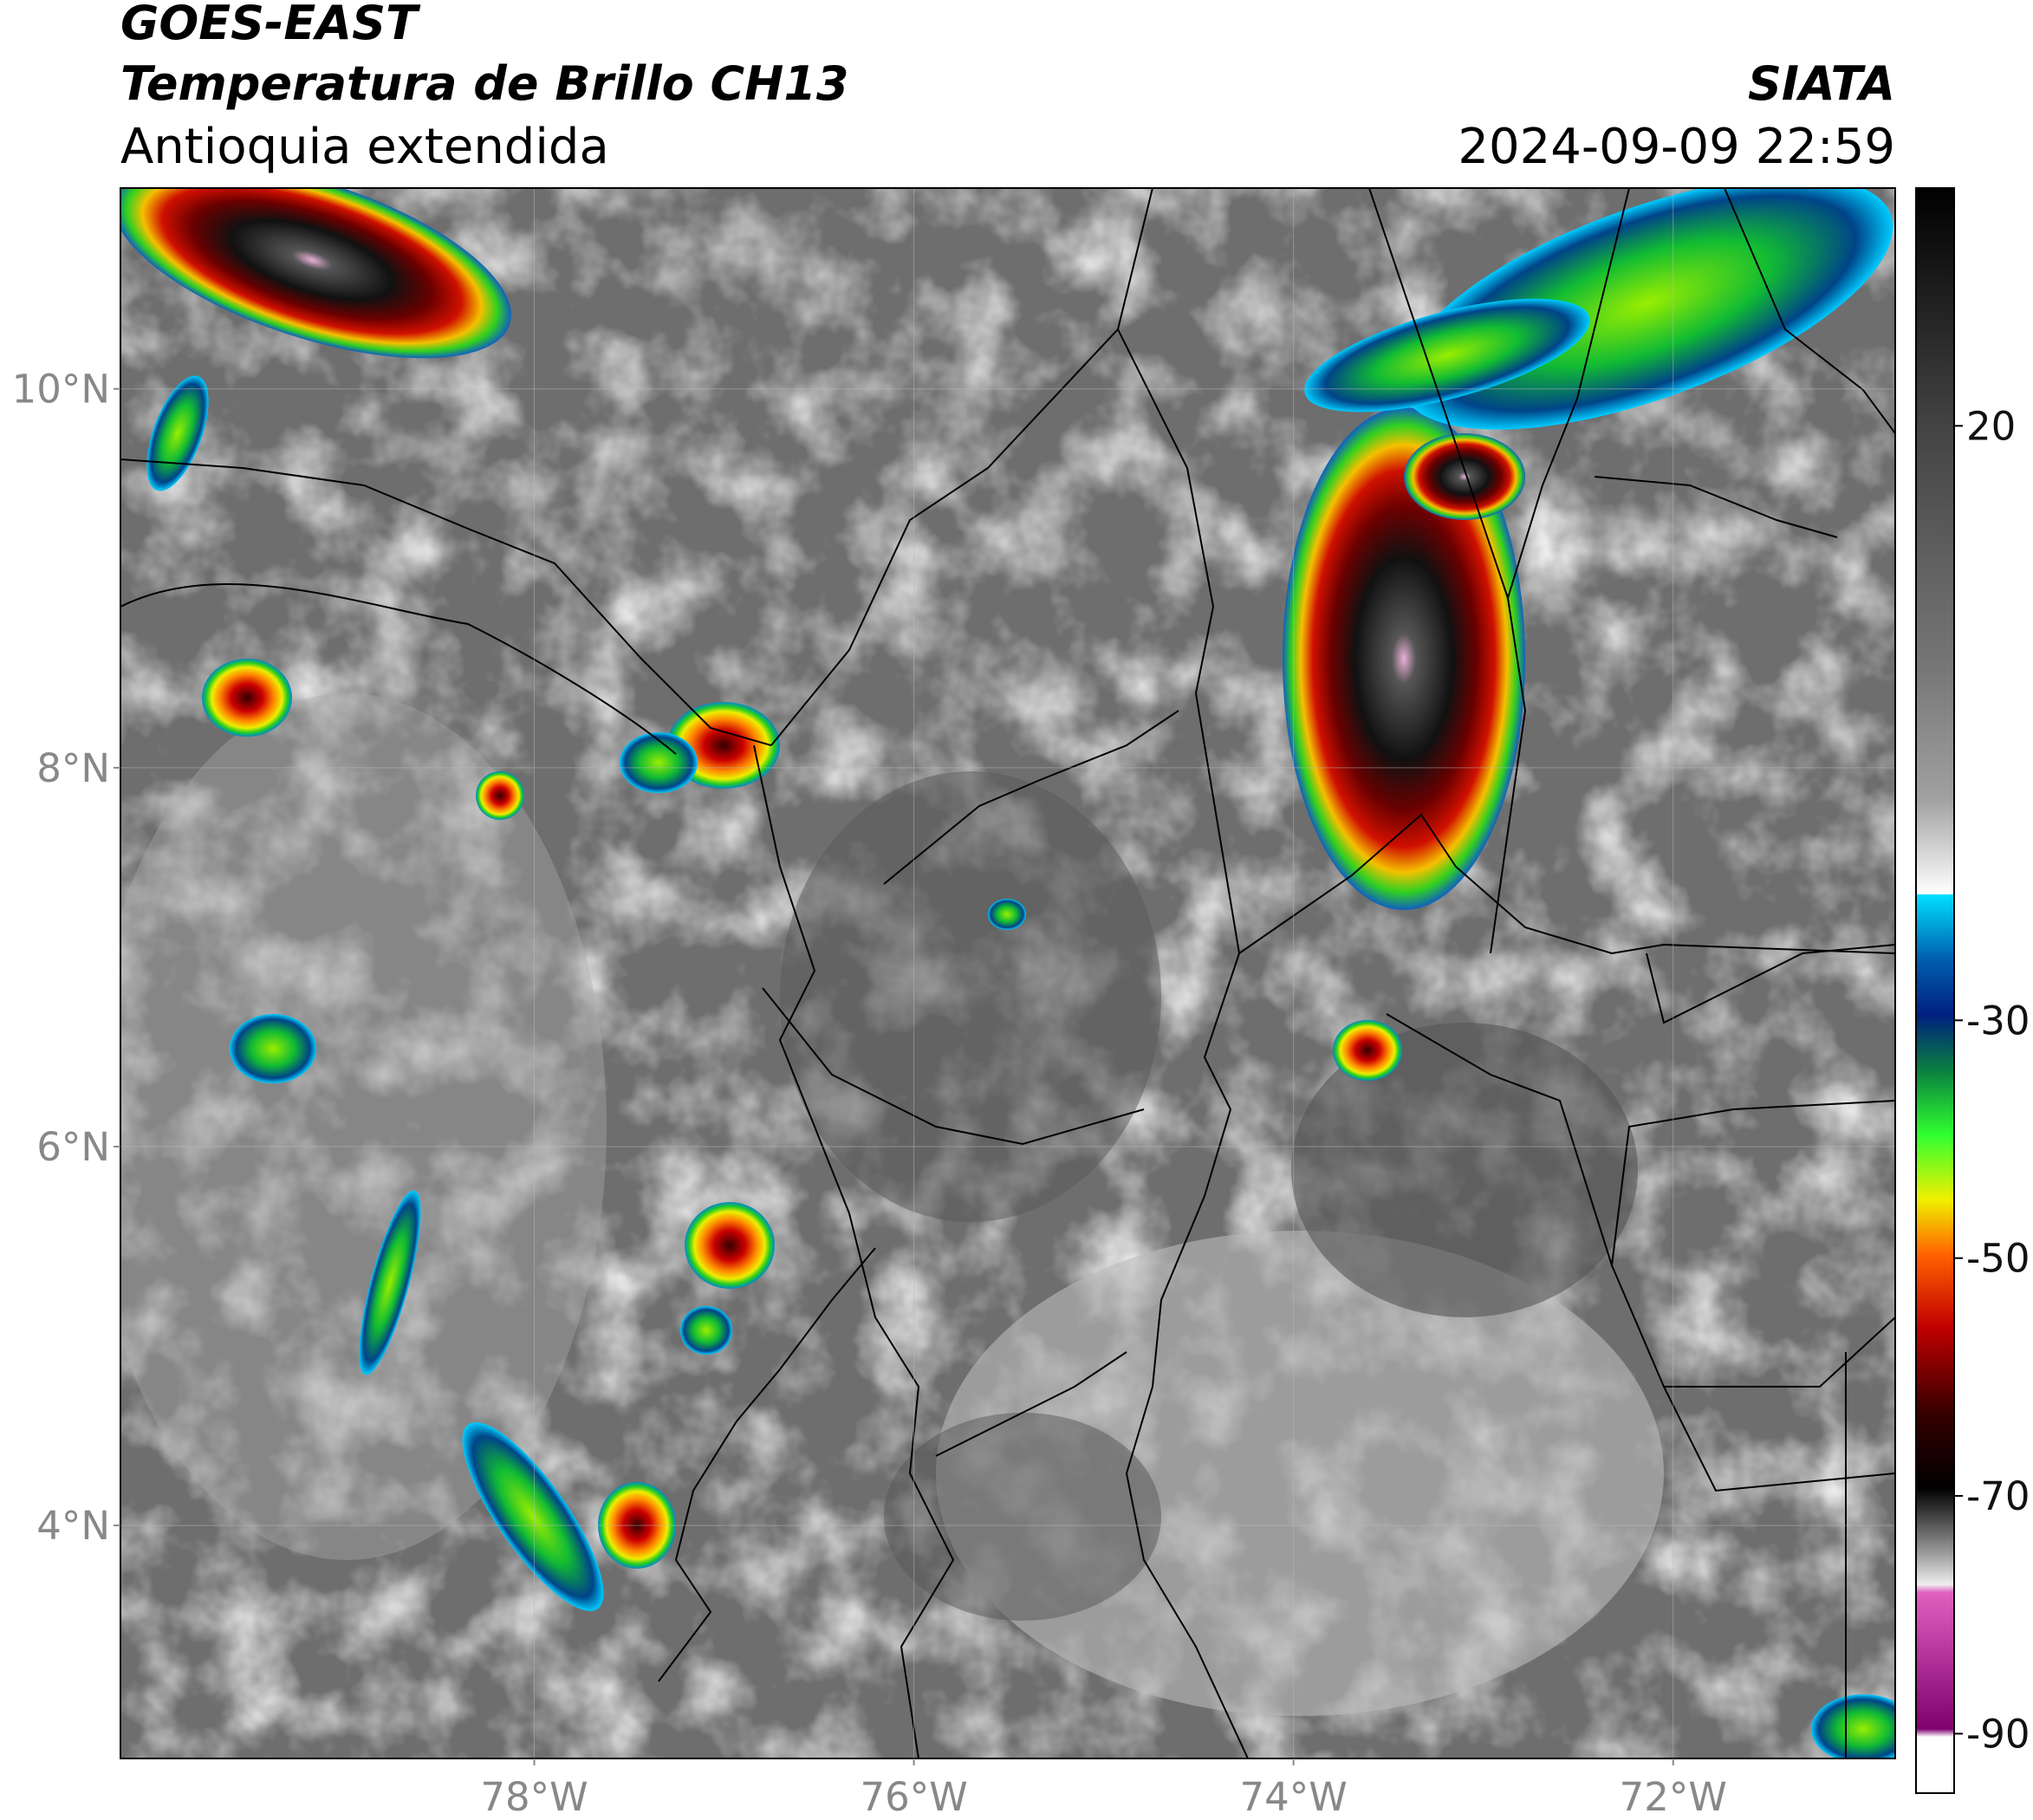  What do you see at coordinates (1676, 147) in the screenshot?
I see `timestamp: 2024-09-09 22:59` at bounding box center [1676, 147].